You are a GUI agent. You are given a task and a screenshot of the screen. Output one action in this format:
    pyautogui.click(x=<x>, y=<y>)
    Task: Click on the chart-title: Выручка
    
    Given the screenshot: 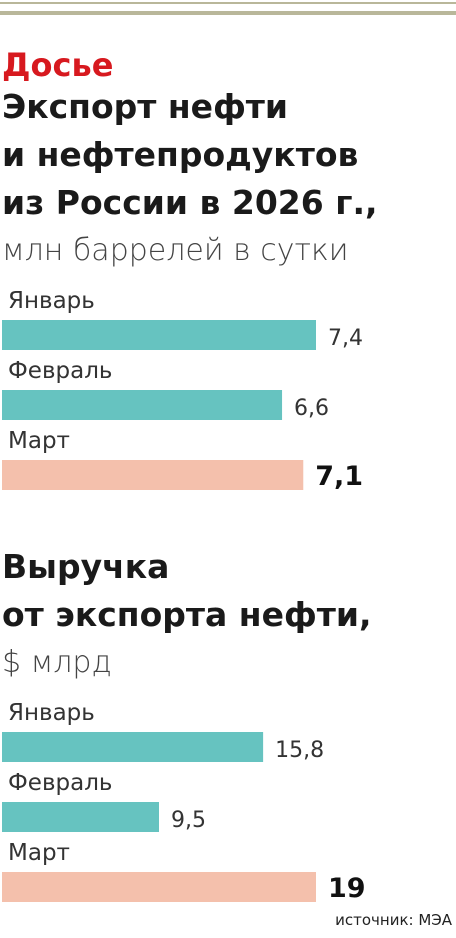 What is the action you would take?
    pyautogui.click(x=85, y=566)
    